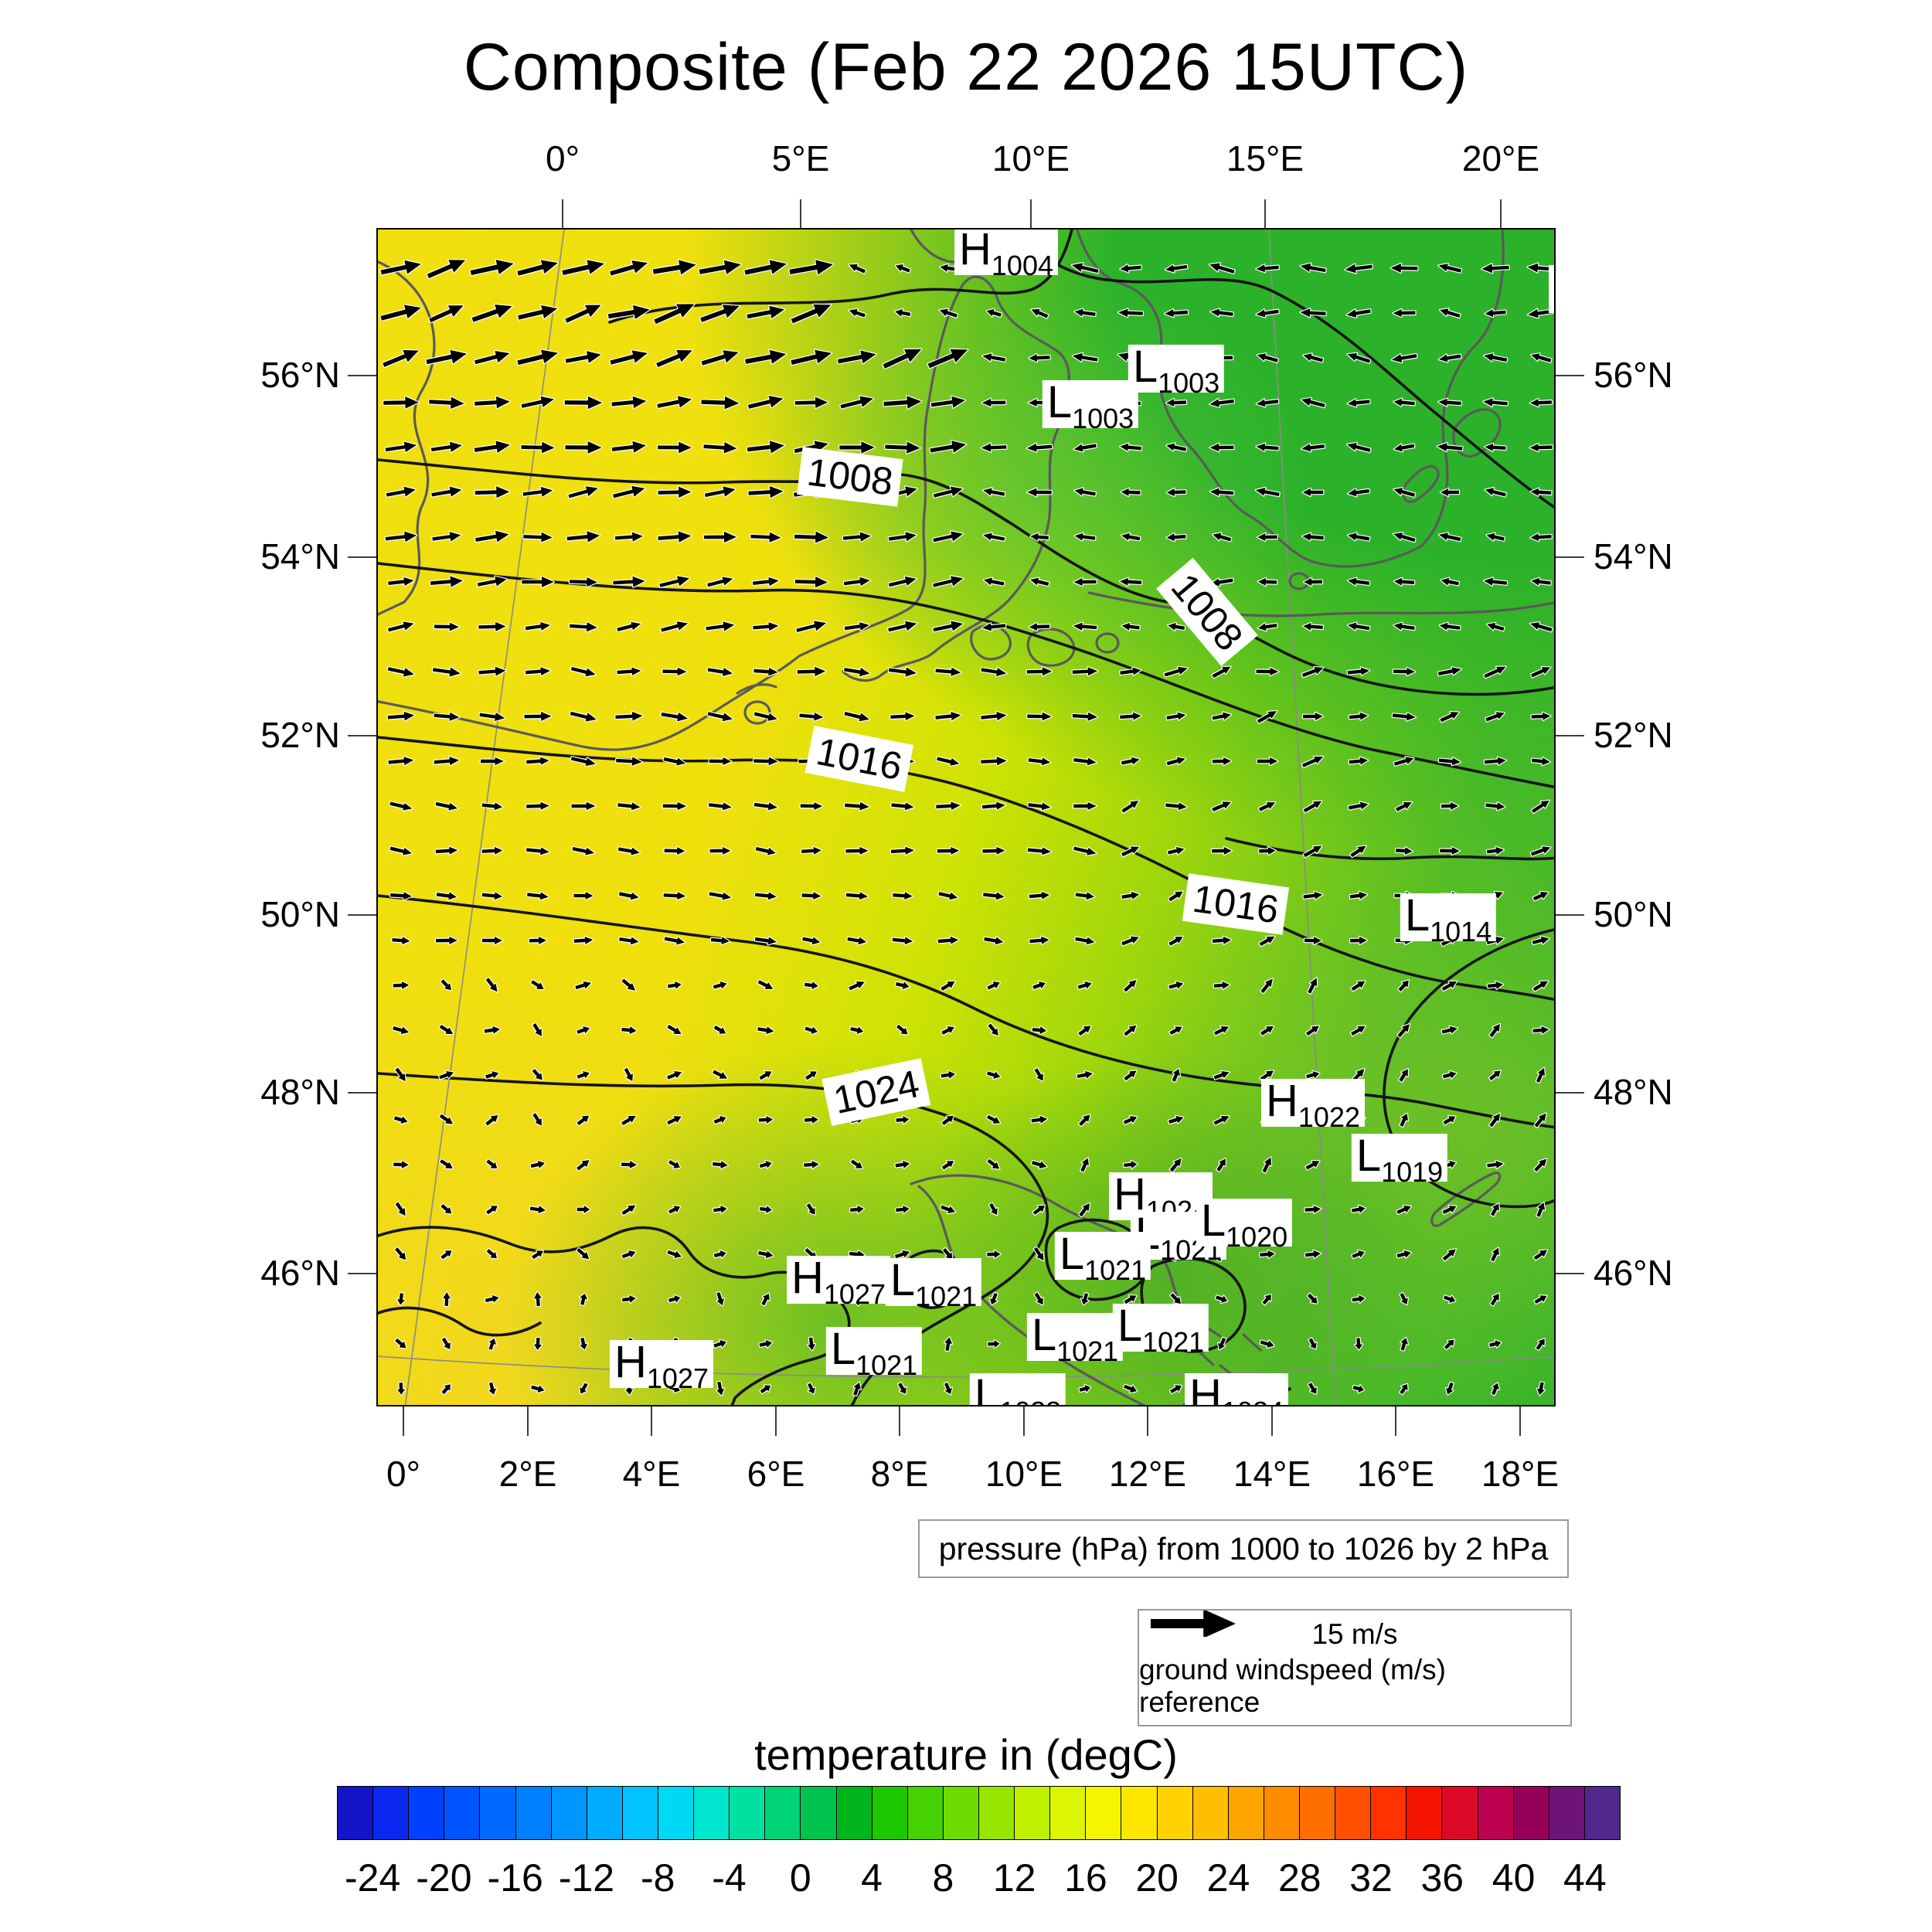 The height and width of the screenshot is (1932, 1932). What do you see at coordinates (528, 1474) in the screenshot?
I see `bottom-axis-label: 2°E` at bounding box center [528, 1474].